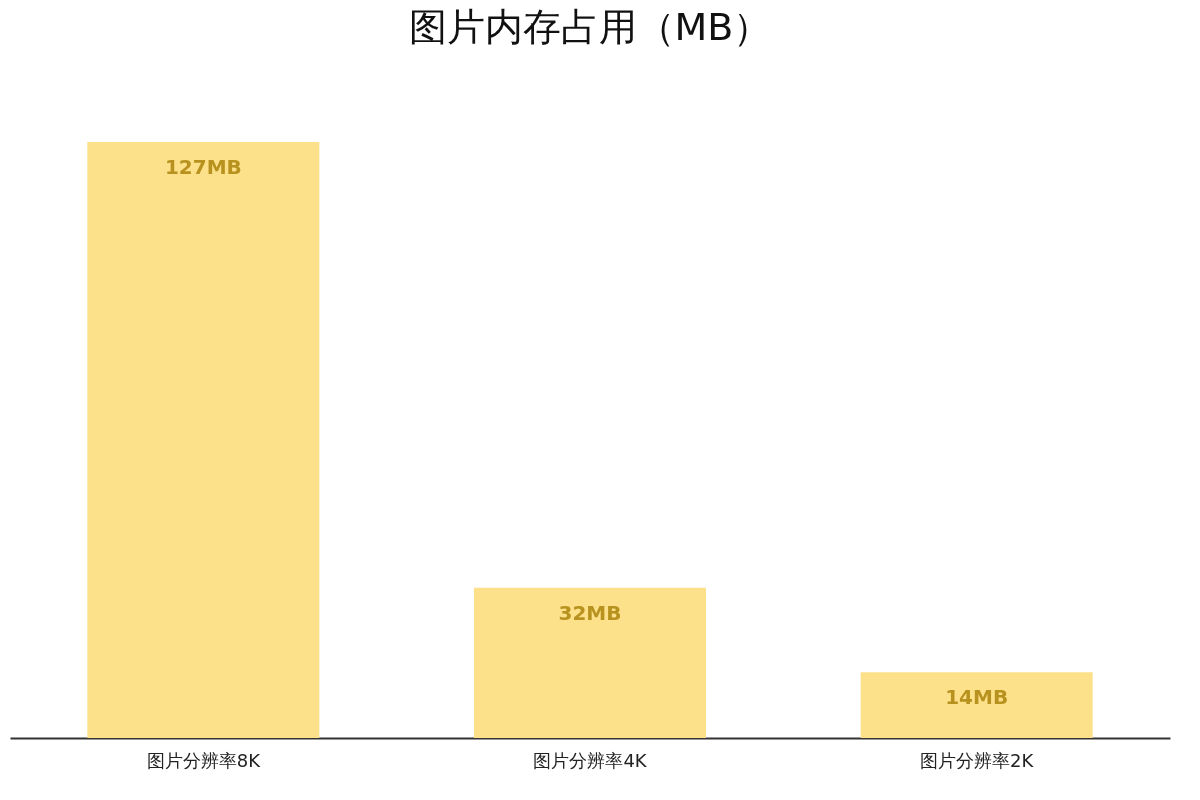 The width and height of the screenshot is (1200, 800). Describe the element at coordinates (977, 760) in the screenshot. I see `x-tick-label: 图片分辨率2K` at that location.